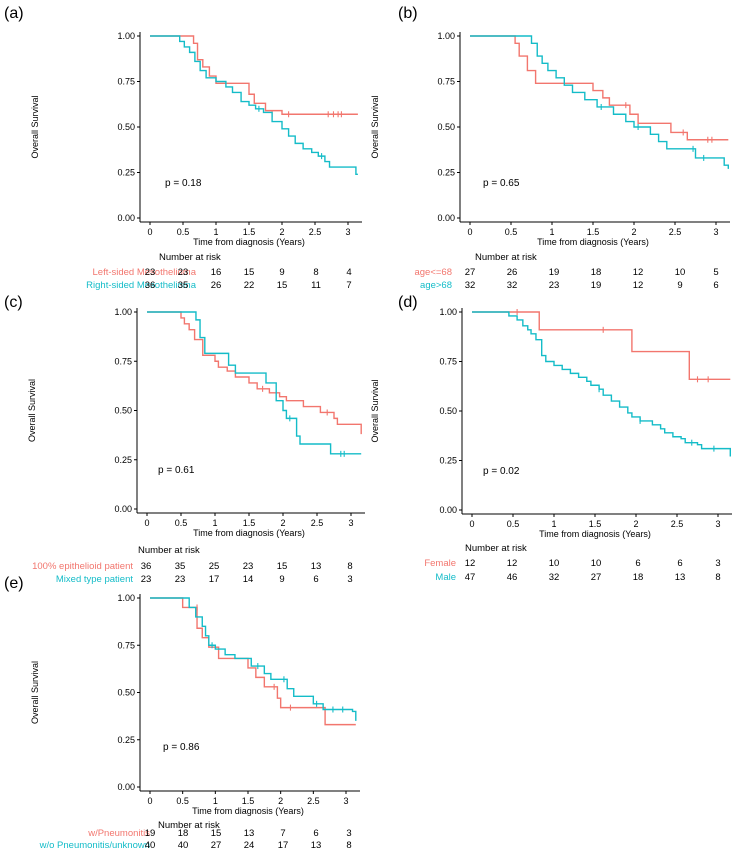 This screenshot has width=738, height=858. Describe the element at coordinates (638, 577) in the screenshot. I see `risk-count: 18` at that location.